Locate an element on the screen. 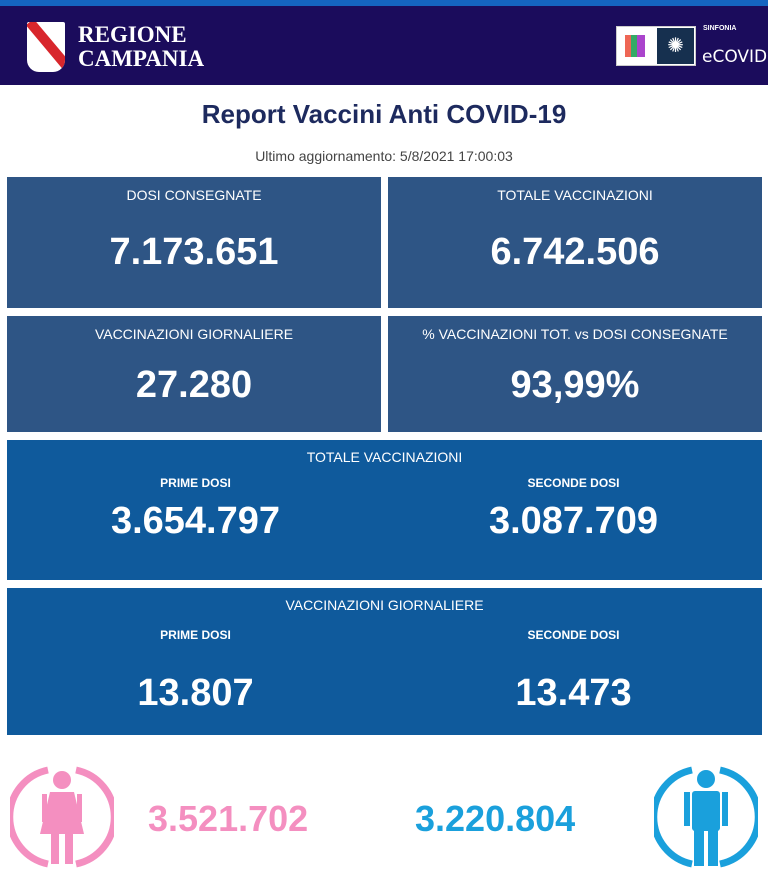  female-icon is located at coordinates (62, 817).